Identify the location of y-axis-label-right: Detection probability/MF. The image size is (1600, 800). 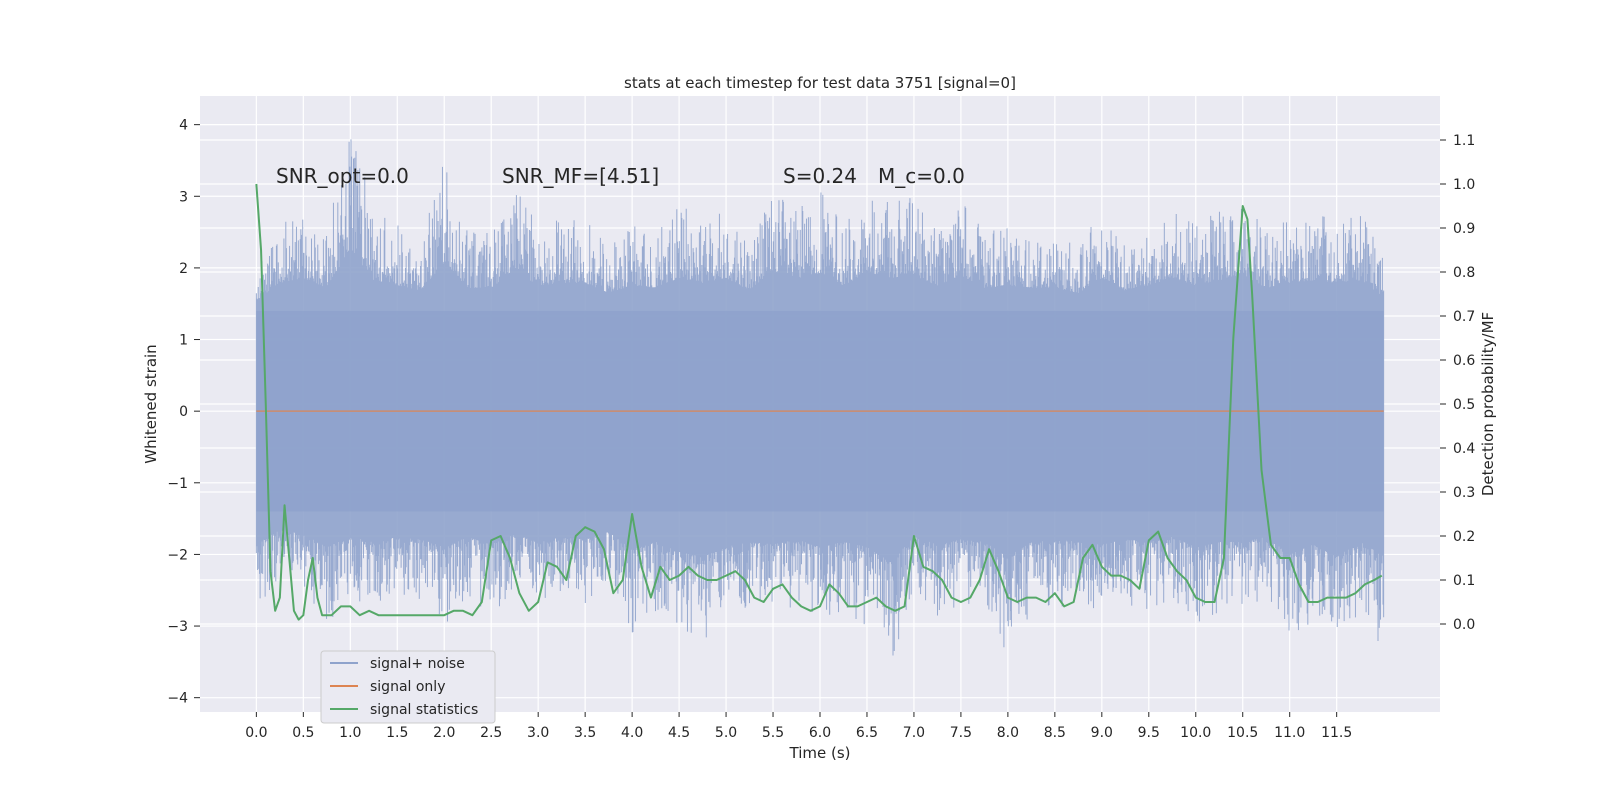
(1488, 404).